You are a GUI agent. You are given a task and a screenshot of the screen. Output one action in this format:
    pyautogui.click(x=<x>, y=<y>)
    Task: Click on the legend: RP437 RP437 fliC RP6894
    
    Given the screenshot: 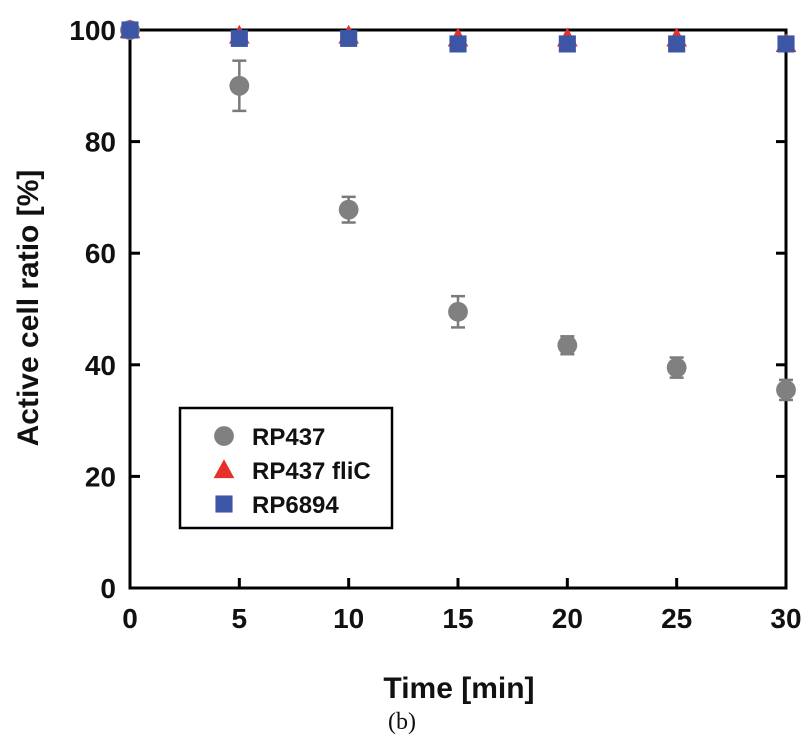 What is the action you would take?
    pyautogui.click(x=286, y=468)
    